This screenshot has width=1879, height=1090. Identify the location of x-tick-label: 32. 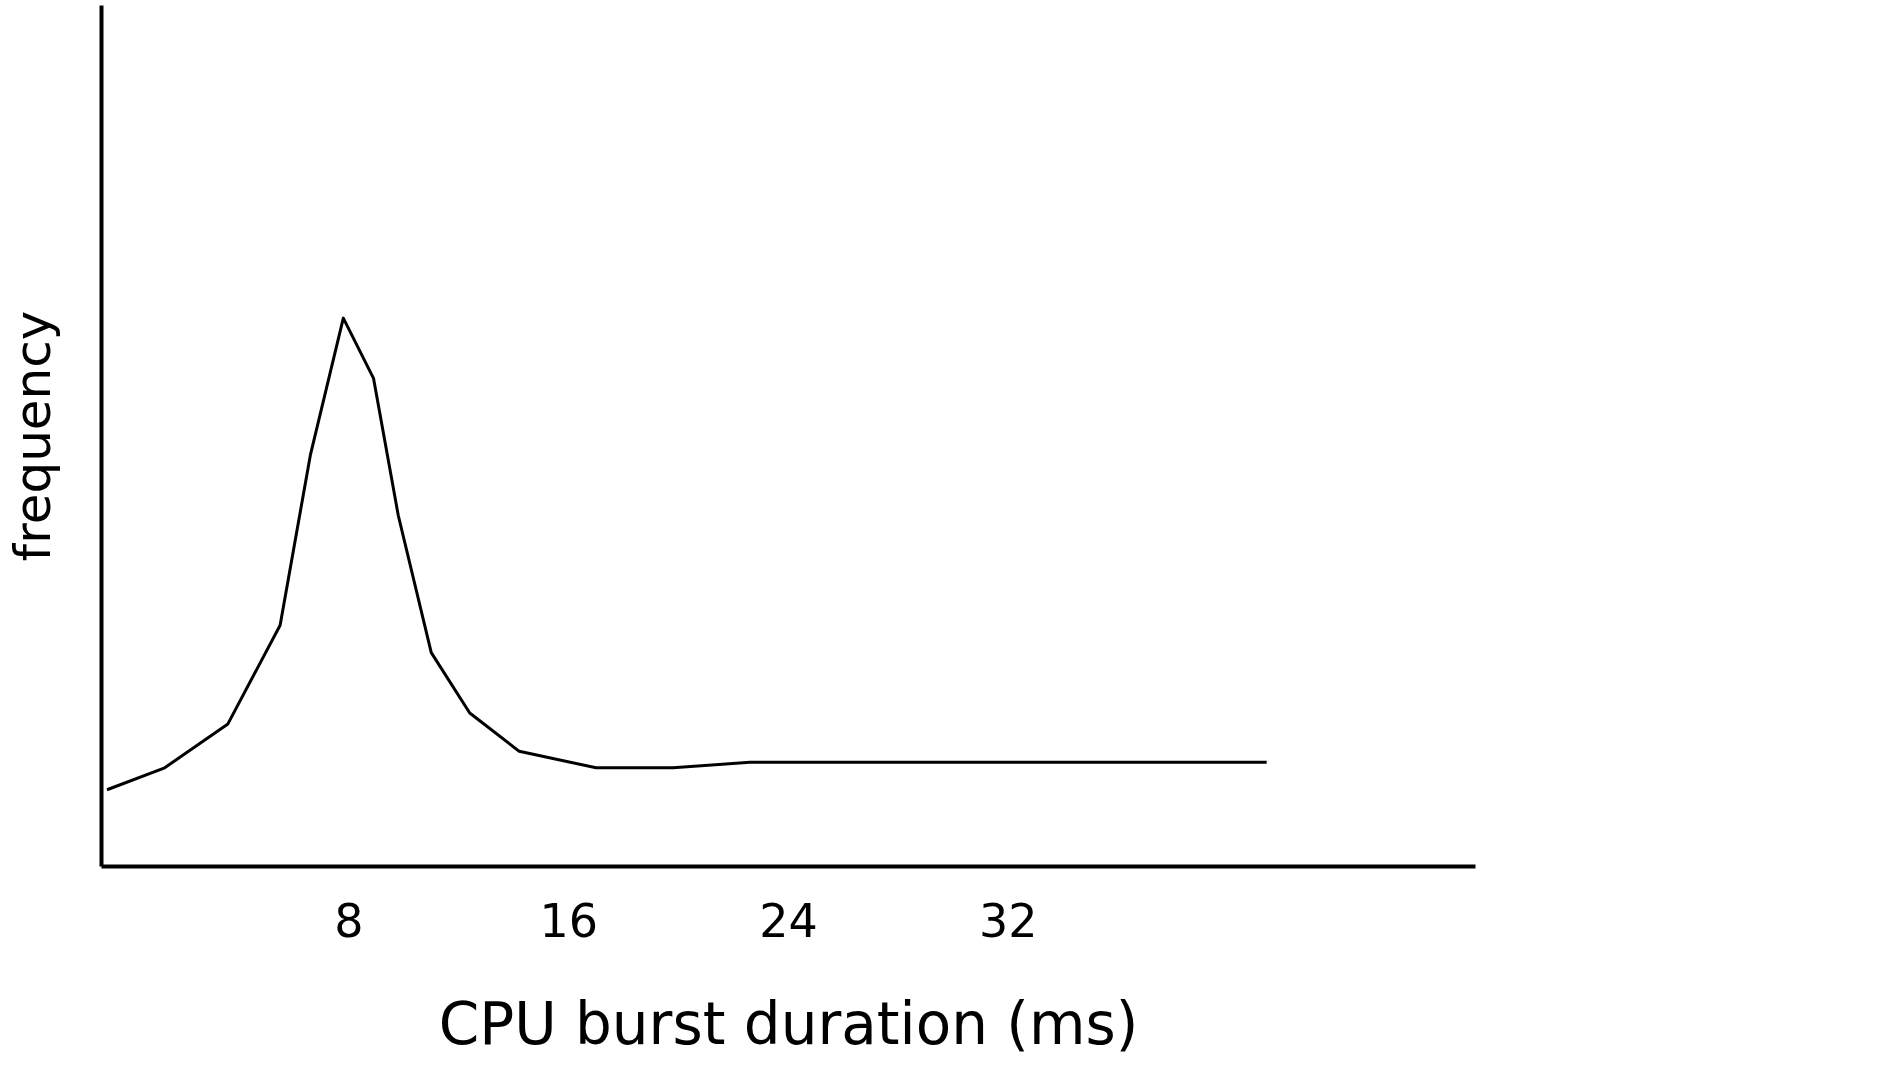
(1008, 920).